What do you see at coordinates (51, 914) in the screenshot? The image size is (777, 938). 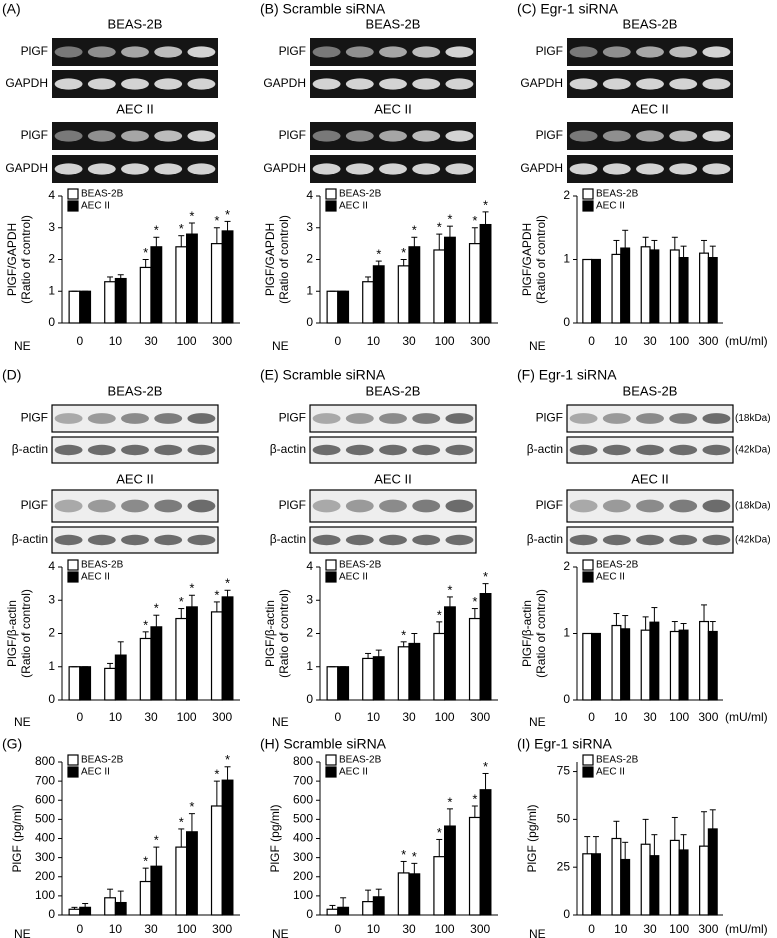 I see `y-tick-label: 0` at bounding box center [51, 914].